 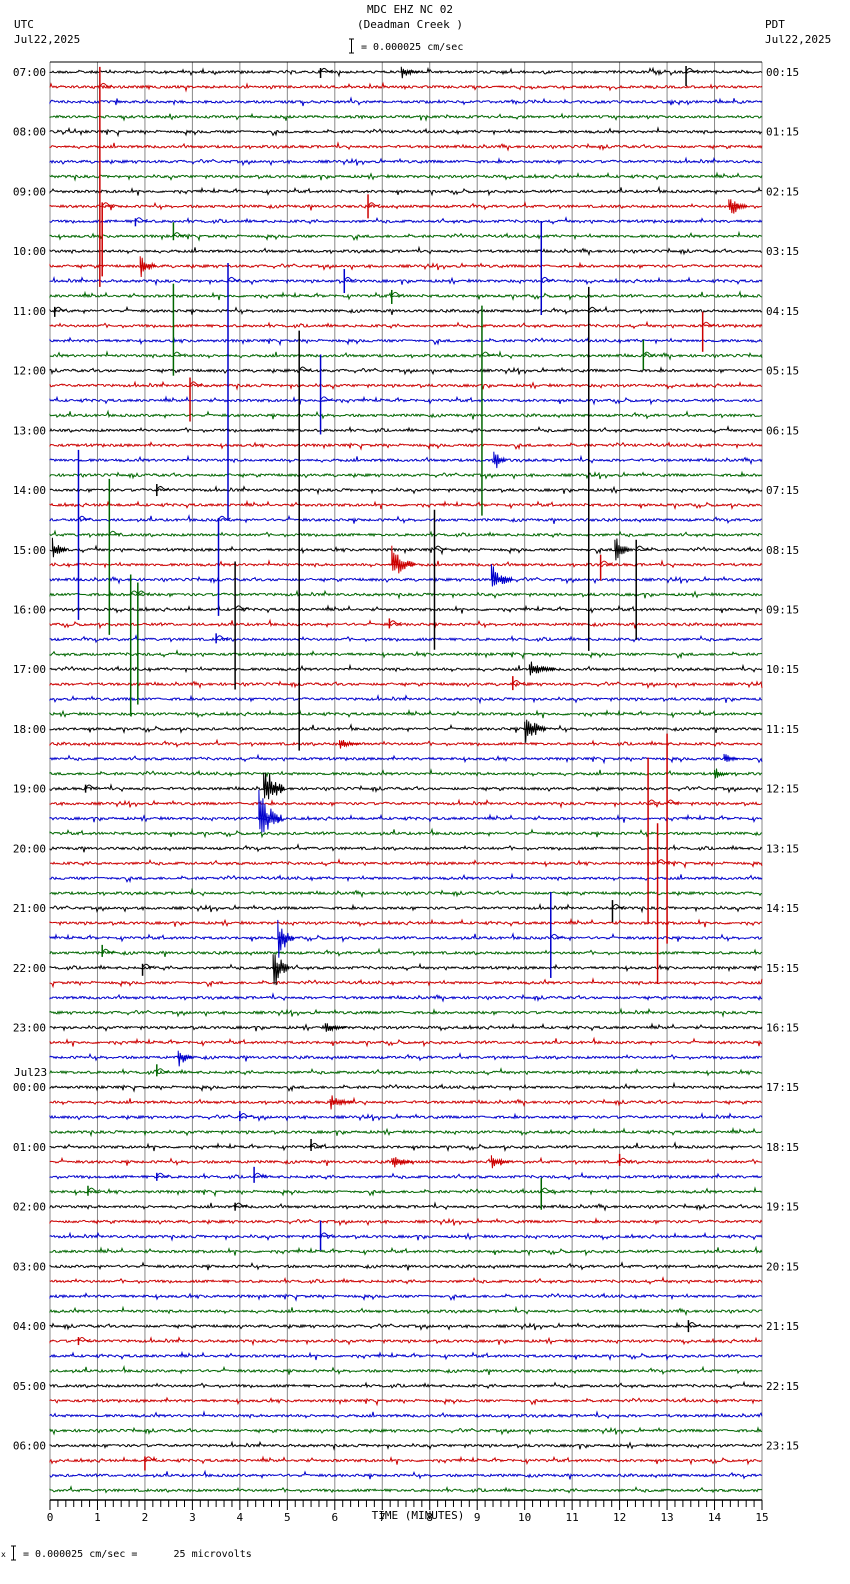 What do you see at coordinates (3, 1554) in the screenshot?
I see `footer-prefix: x` at bounding box center [3, 1554].